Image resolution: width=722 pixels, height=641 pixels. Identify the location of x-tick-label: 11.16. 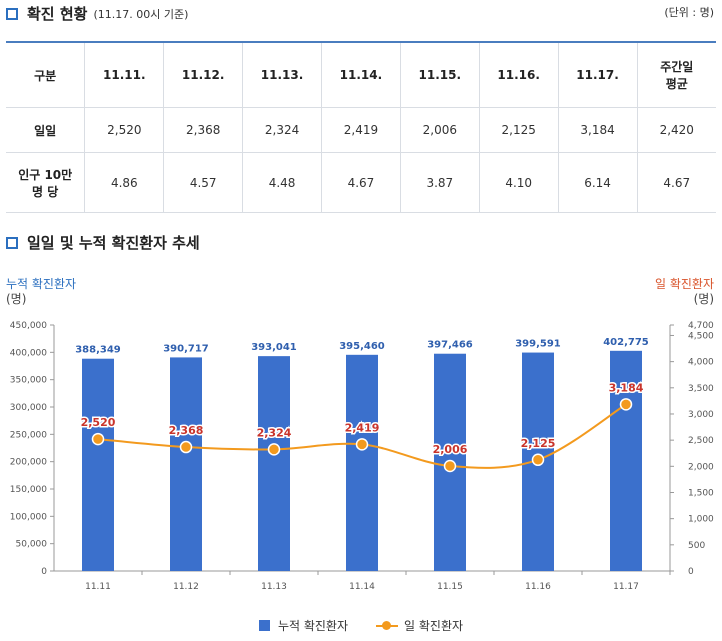
(538, 587).